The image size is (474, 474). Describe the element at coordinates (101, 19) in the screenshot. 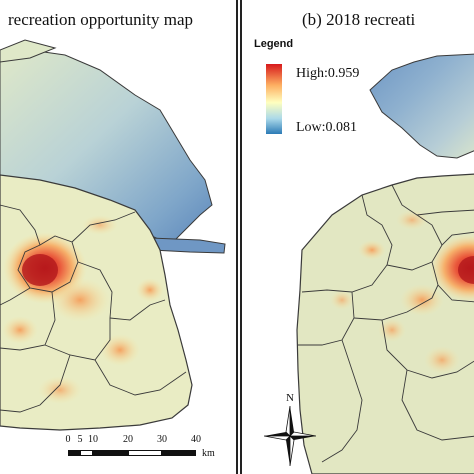

I see `map-title-a: recreation opportunity map` at that location.